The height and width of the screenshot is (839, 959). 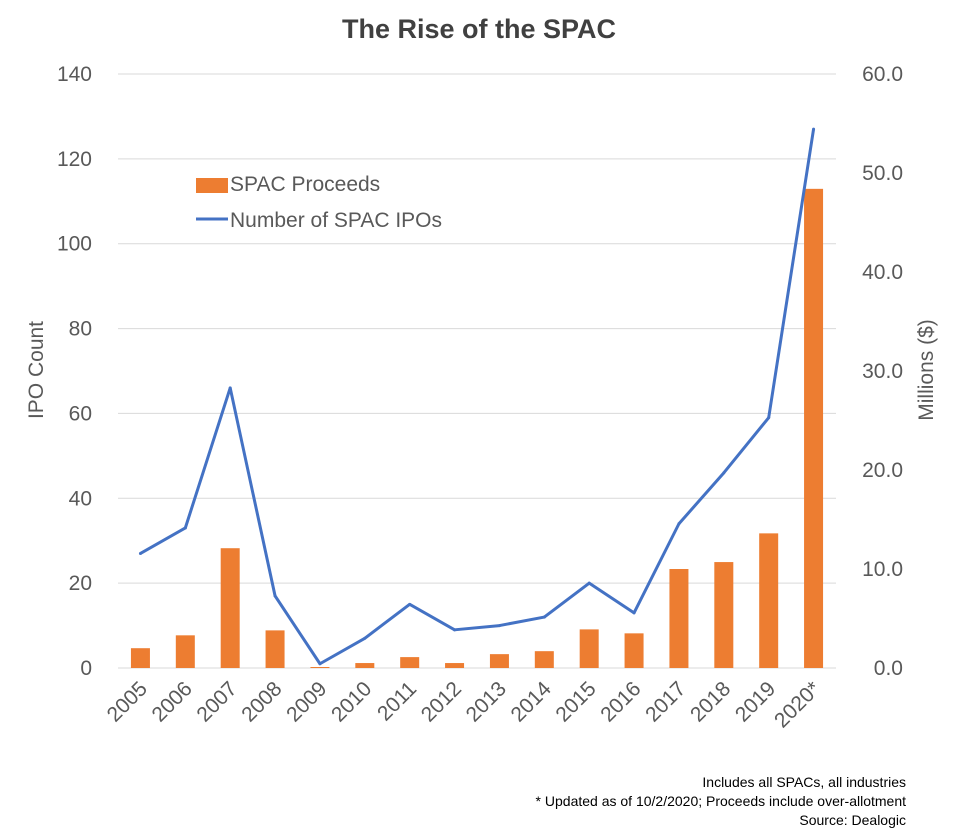 What do you see at coordinates (797, 704) in the screenshot?
I see `x-tick-label: 2020*` at bounding box center [797, 704].